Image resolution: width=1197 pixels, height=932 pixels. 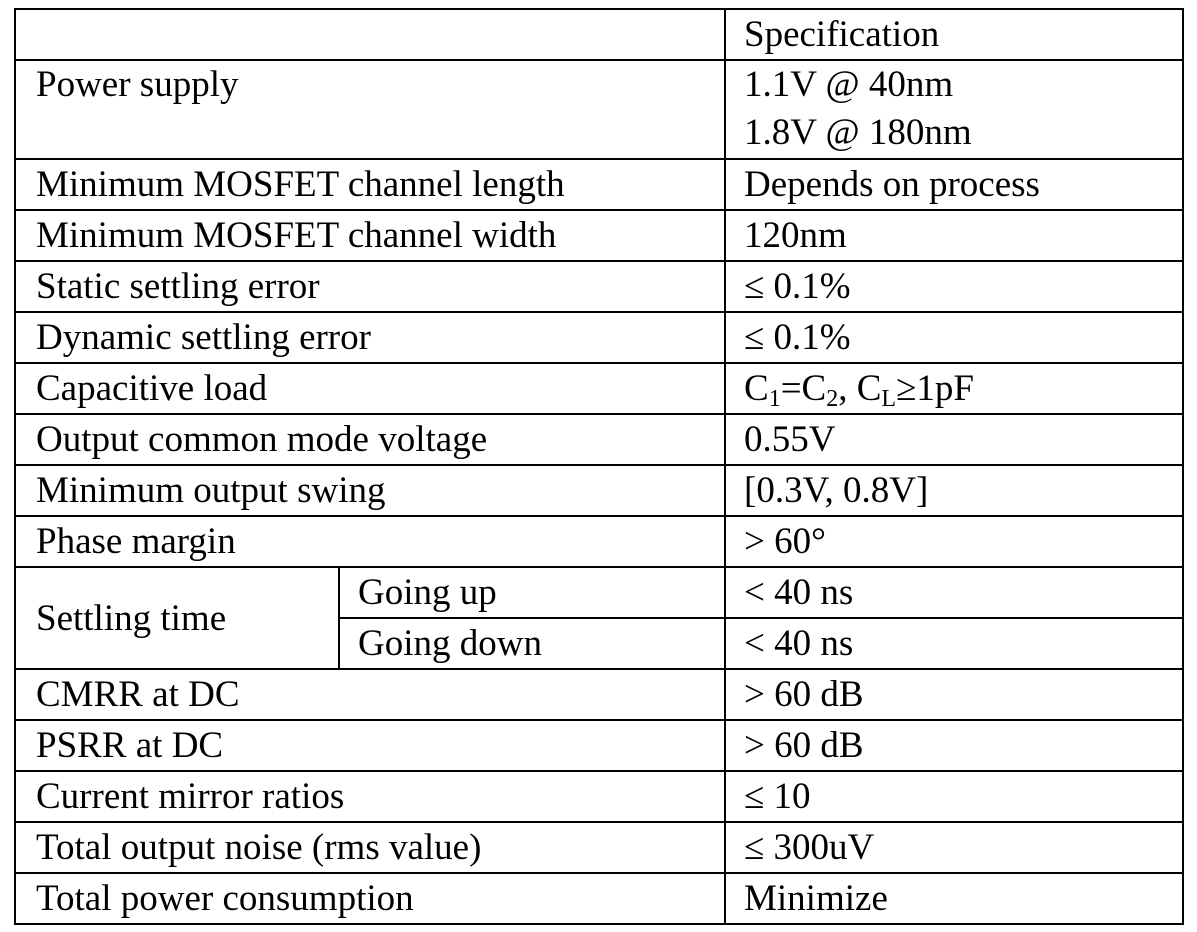 I want to click on parameter-cell: Capacitive load, so click(x=370, y=388).